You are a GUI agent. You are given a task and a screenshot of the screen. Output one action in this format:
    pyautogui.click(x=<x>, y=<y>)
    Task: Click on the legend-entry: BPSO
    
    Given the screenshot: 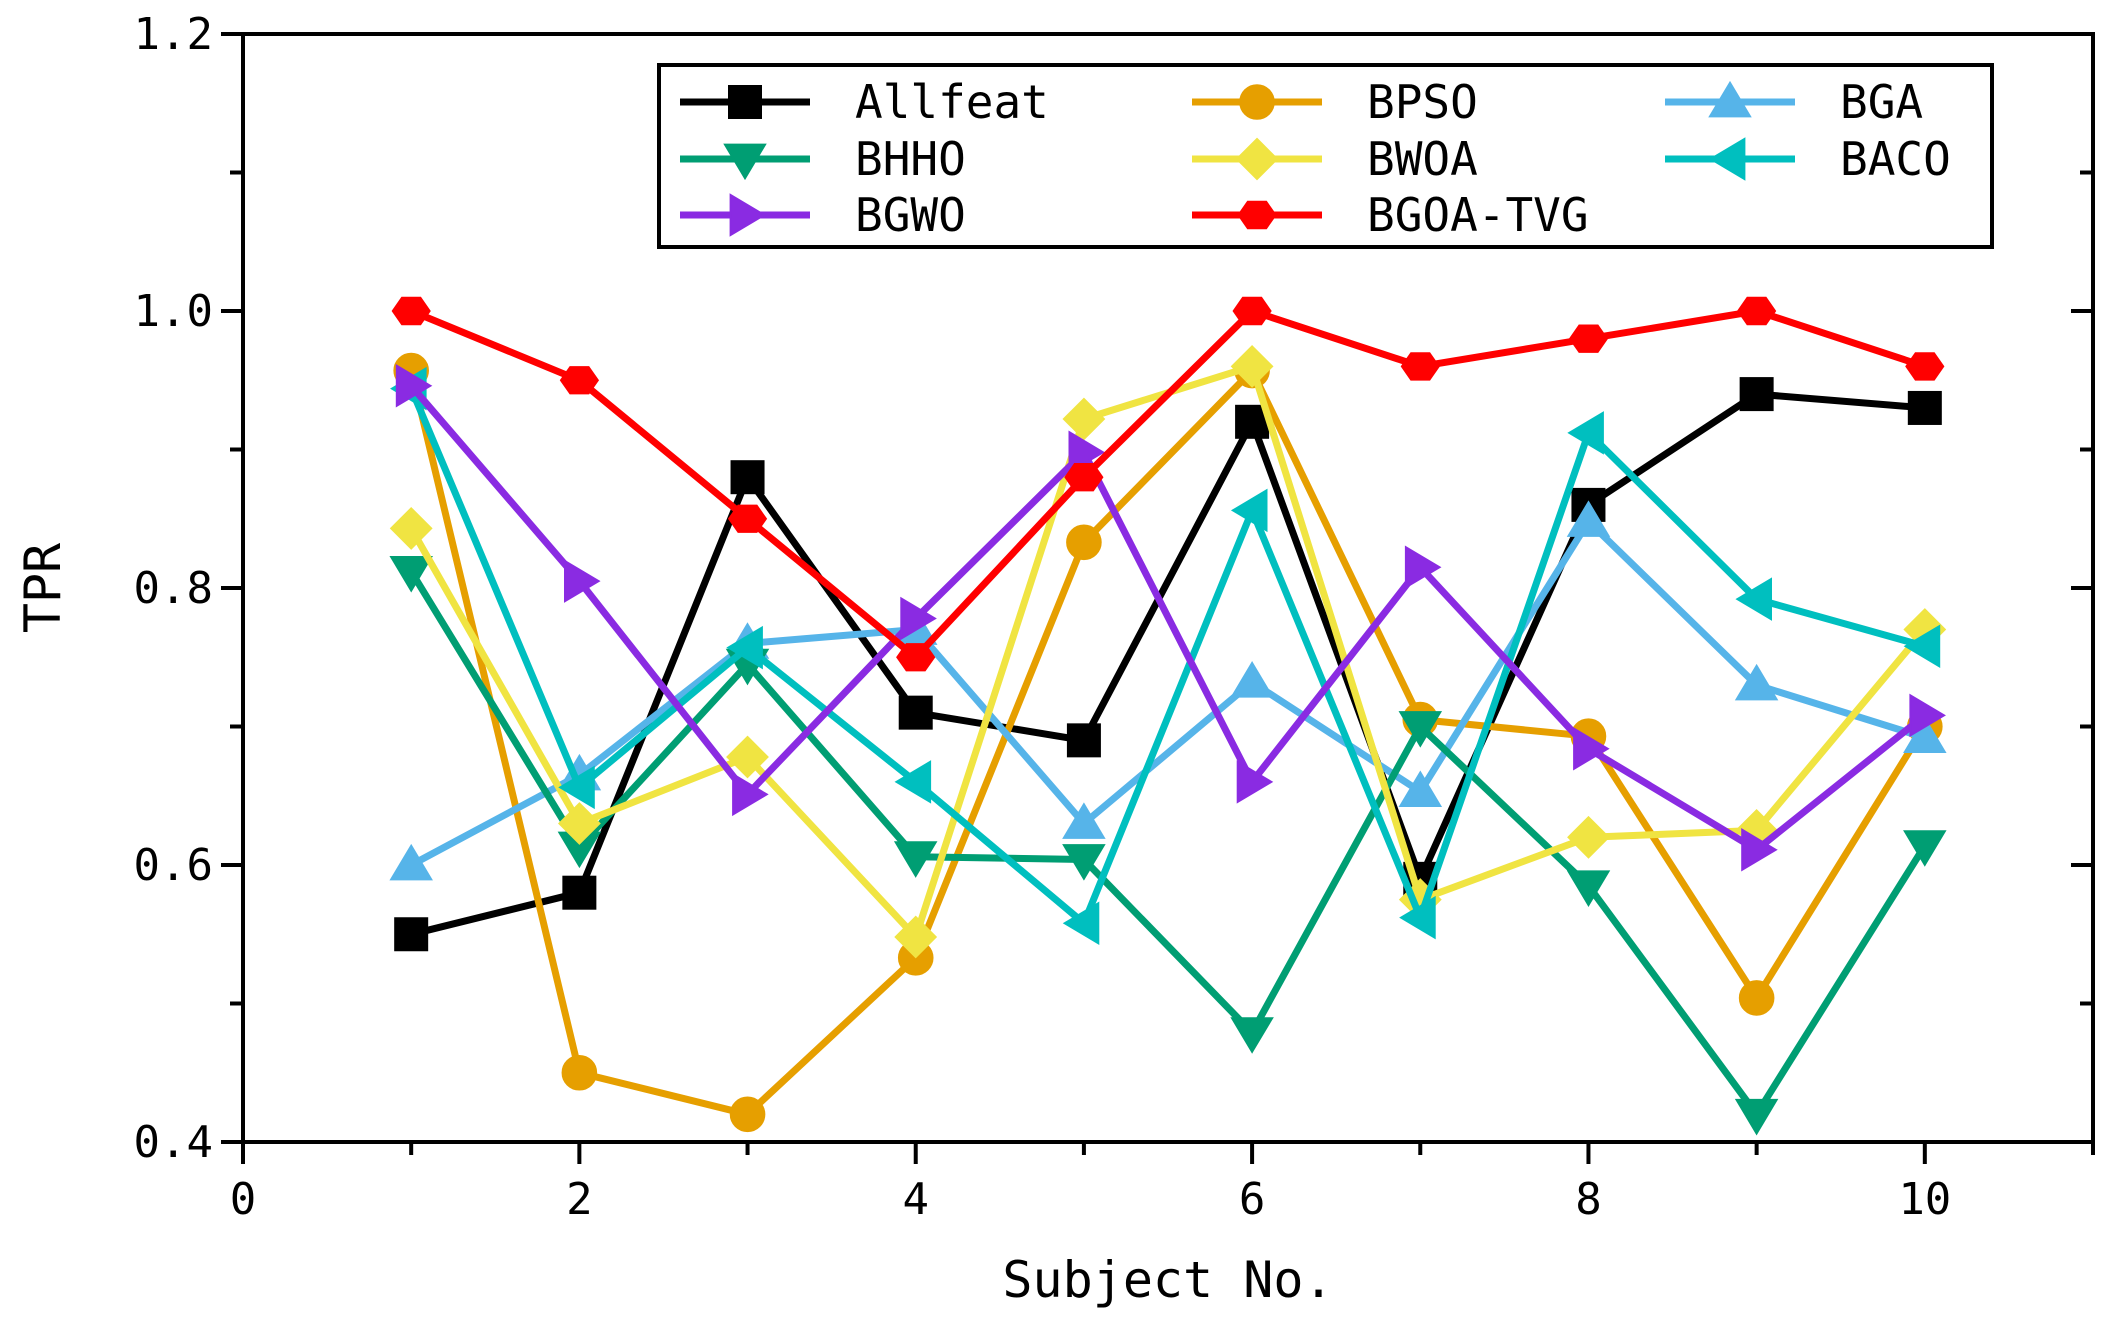 What is the action you would take?
    pyautogui.click(x=1335, y=102)
    